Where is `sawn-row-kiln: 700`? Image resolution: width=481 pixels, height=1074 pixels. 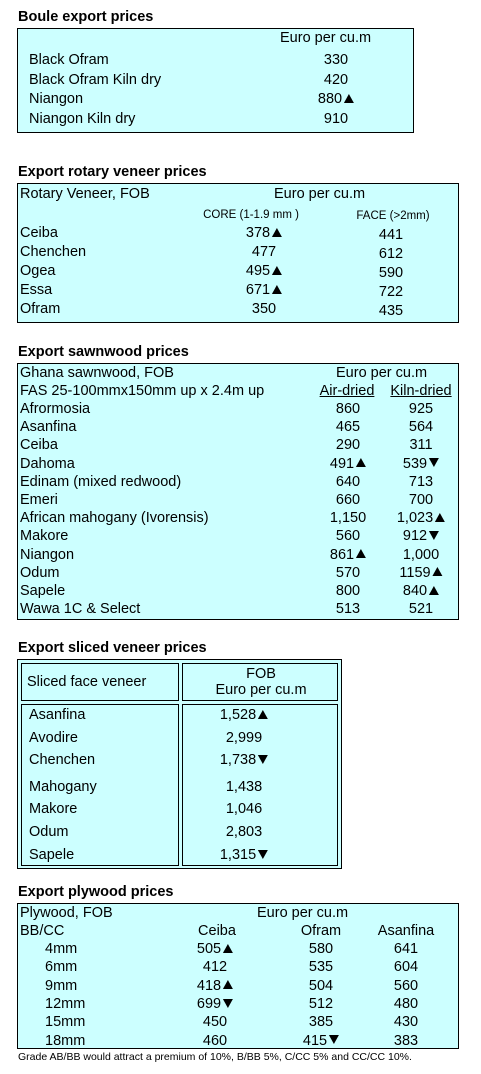
sawn-row-kiln: 700 is located at coordinates (421, 500).